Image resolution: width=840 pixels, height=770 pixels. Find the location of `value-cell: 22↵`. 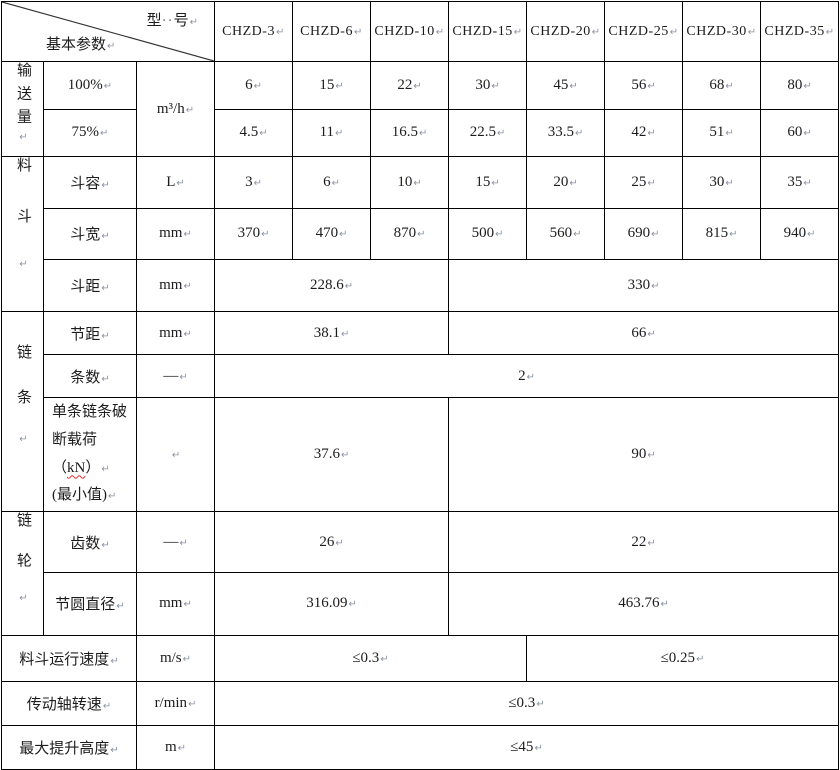

value-cell: 22↵ is located at coordinates (410, 85).